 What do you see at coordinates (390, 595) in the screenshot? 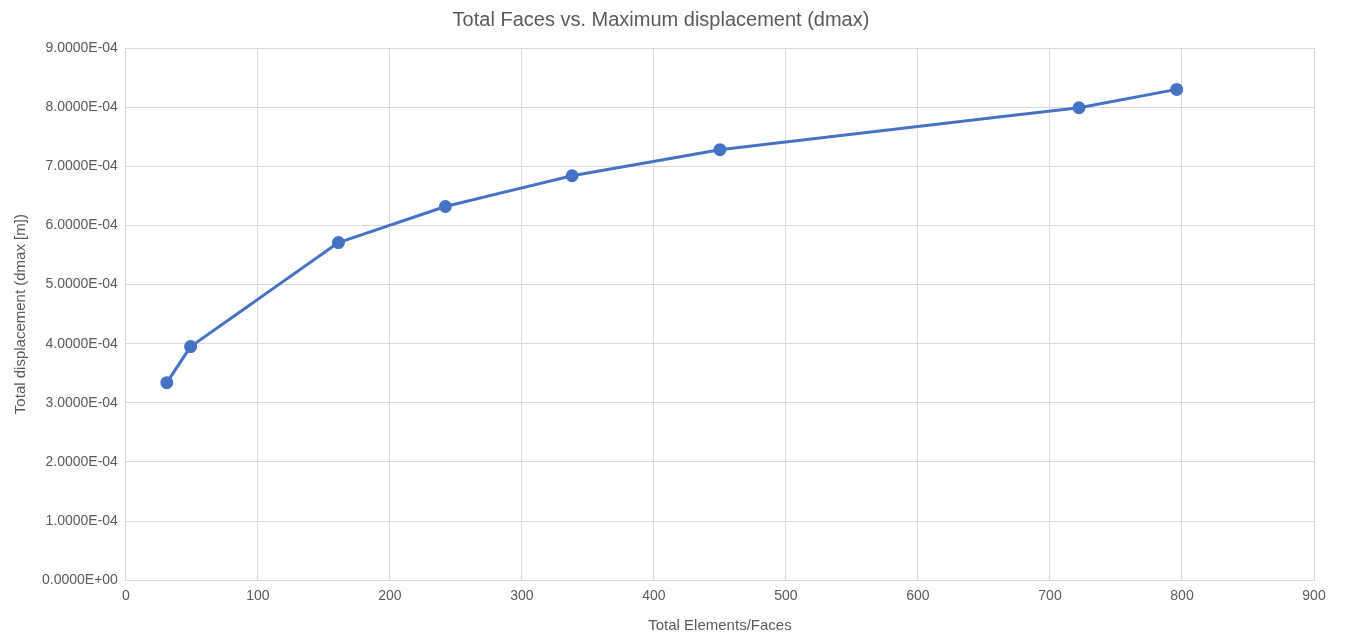
I see `x-tick-label: 200` at bounding box center [390, 595].